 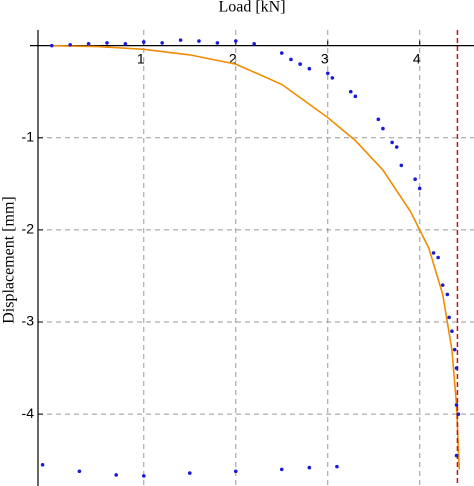 What do you see at coordinates (141, 58) in the screenshot?
I see `x-tick-label: 1` at bounding box center [141, 58].